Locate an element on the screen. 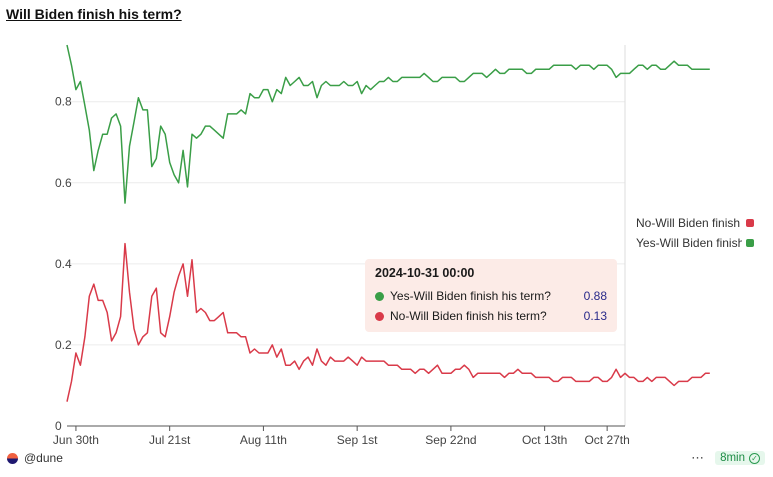 The width and height of the screenshot is (773, 477). tooltip-row-no: No-Will Biden finish his term? 0.13 is located at coordinates (491, 316).